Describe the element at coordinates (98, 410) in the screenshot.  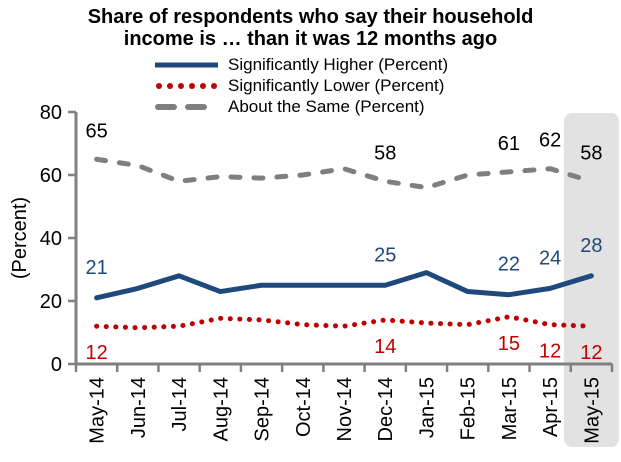
I see `svg-text: May-14` at that location.